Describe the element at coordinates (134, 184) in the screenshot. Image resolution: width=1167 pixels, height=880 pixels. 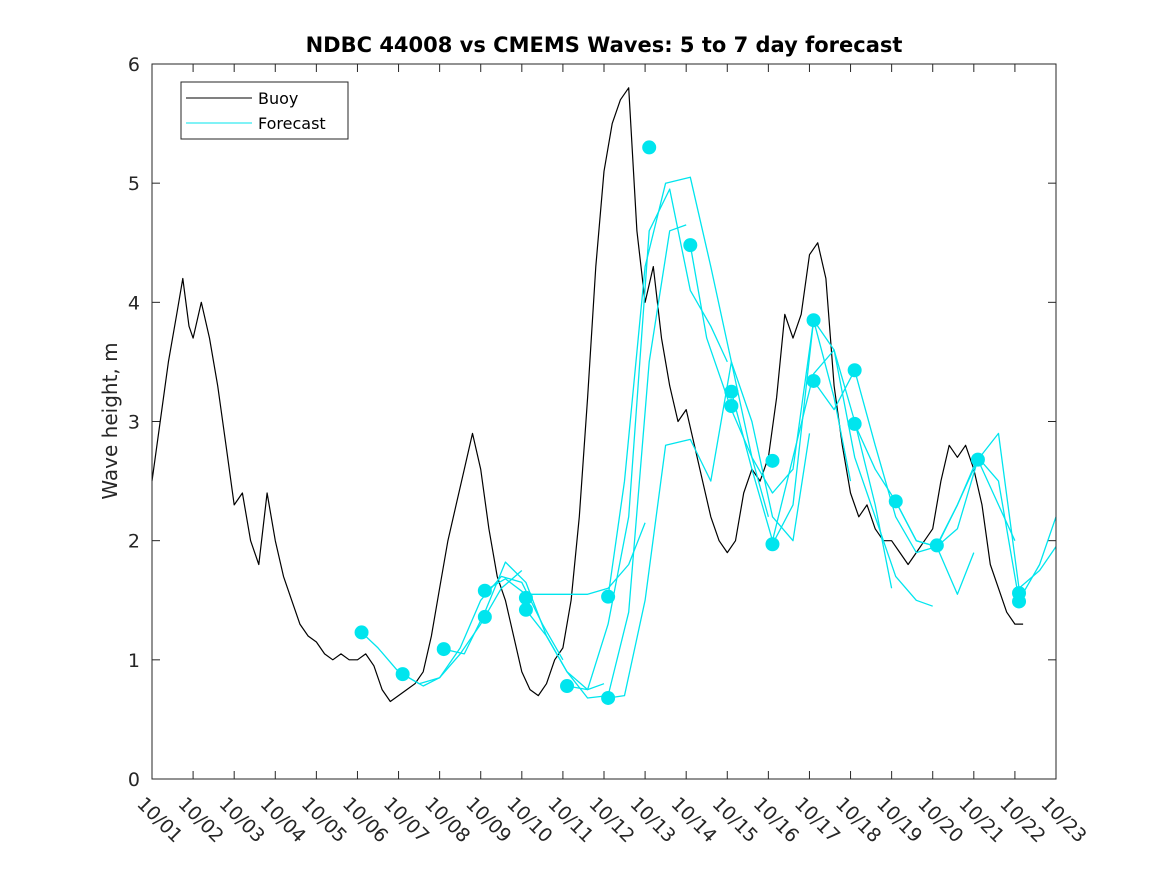
I see `y-tick-label: 5` at that location.